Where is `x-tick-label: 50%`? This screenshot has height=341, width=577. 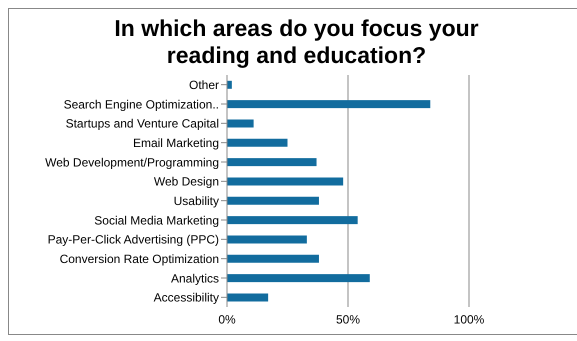 x-tick-label: 50% is located at coordinates (348, 319).